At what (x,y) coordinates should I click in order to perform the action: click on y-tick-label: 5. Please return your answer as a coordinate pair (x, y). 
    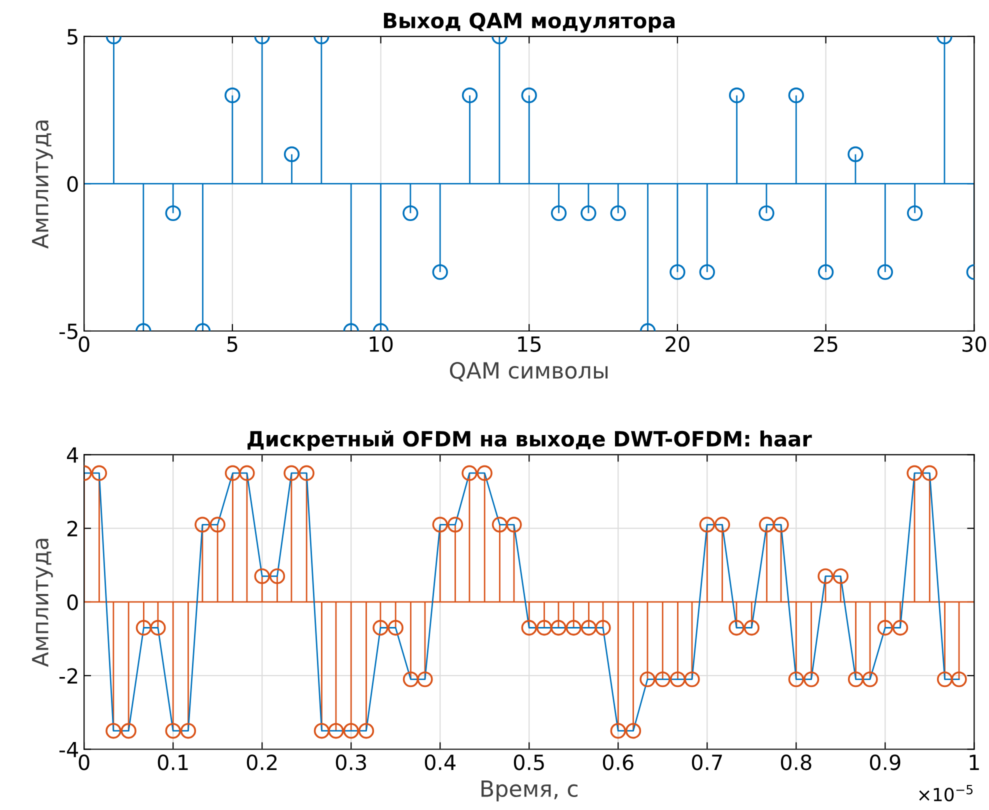
    Looking at the image, I should click on (73, 37).